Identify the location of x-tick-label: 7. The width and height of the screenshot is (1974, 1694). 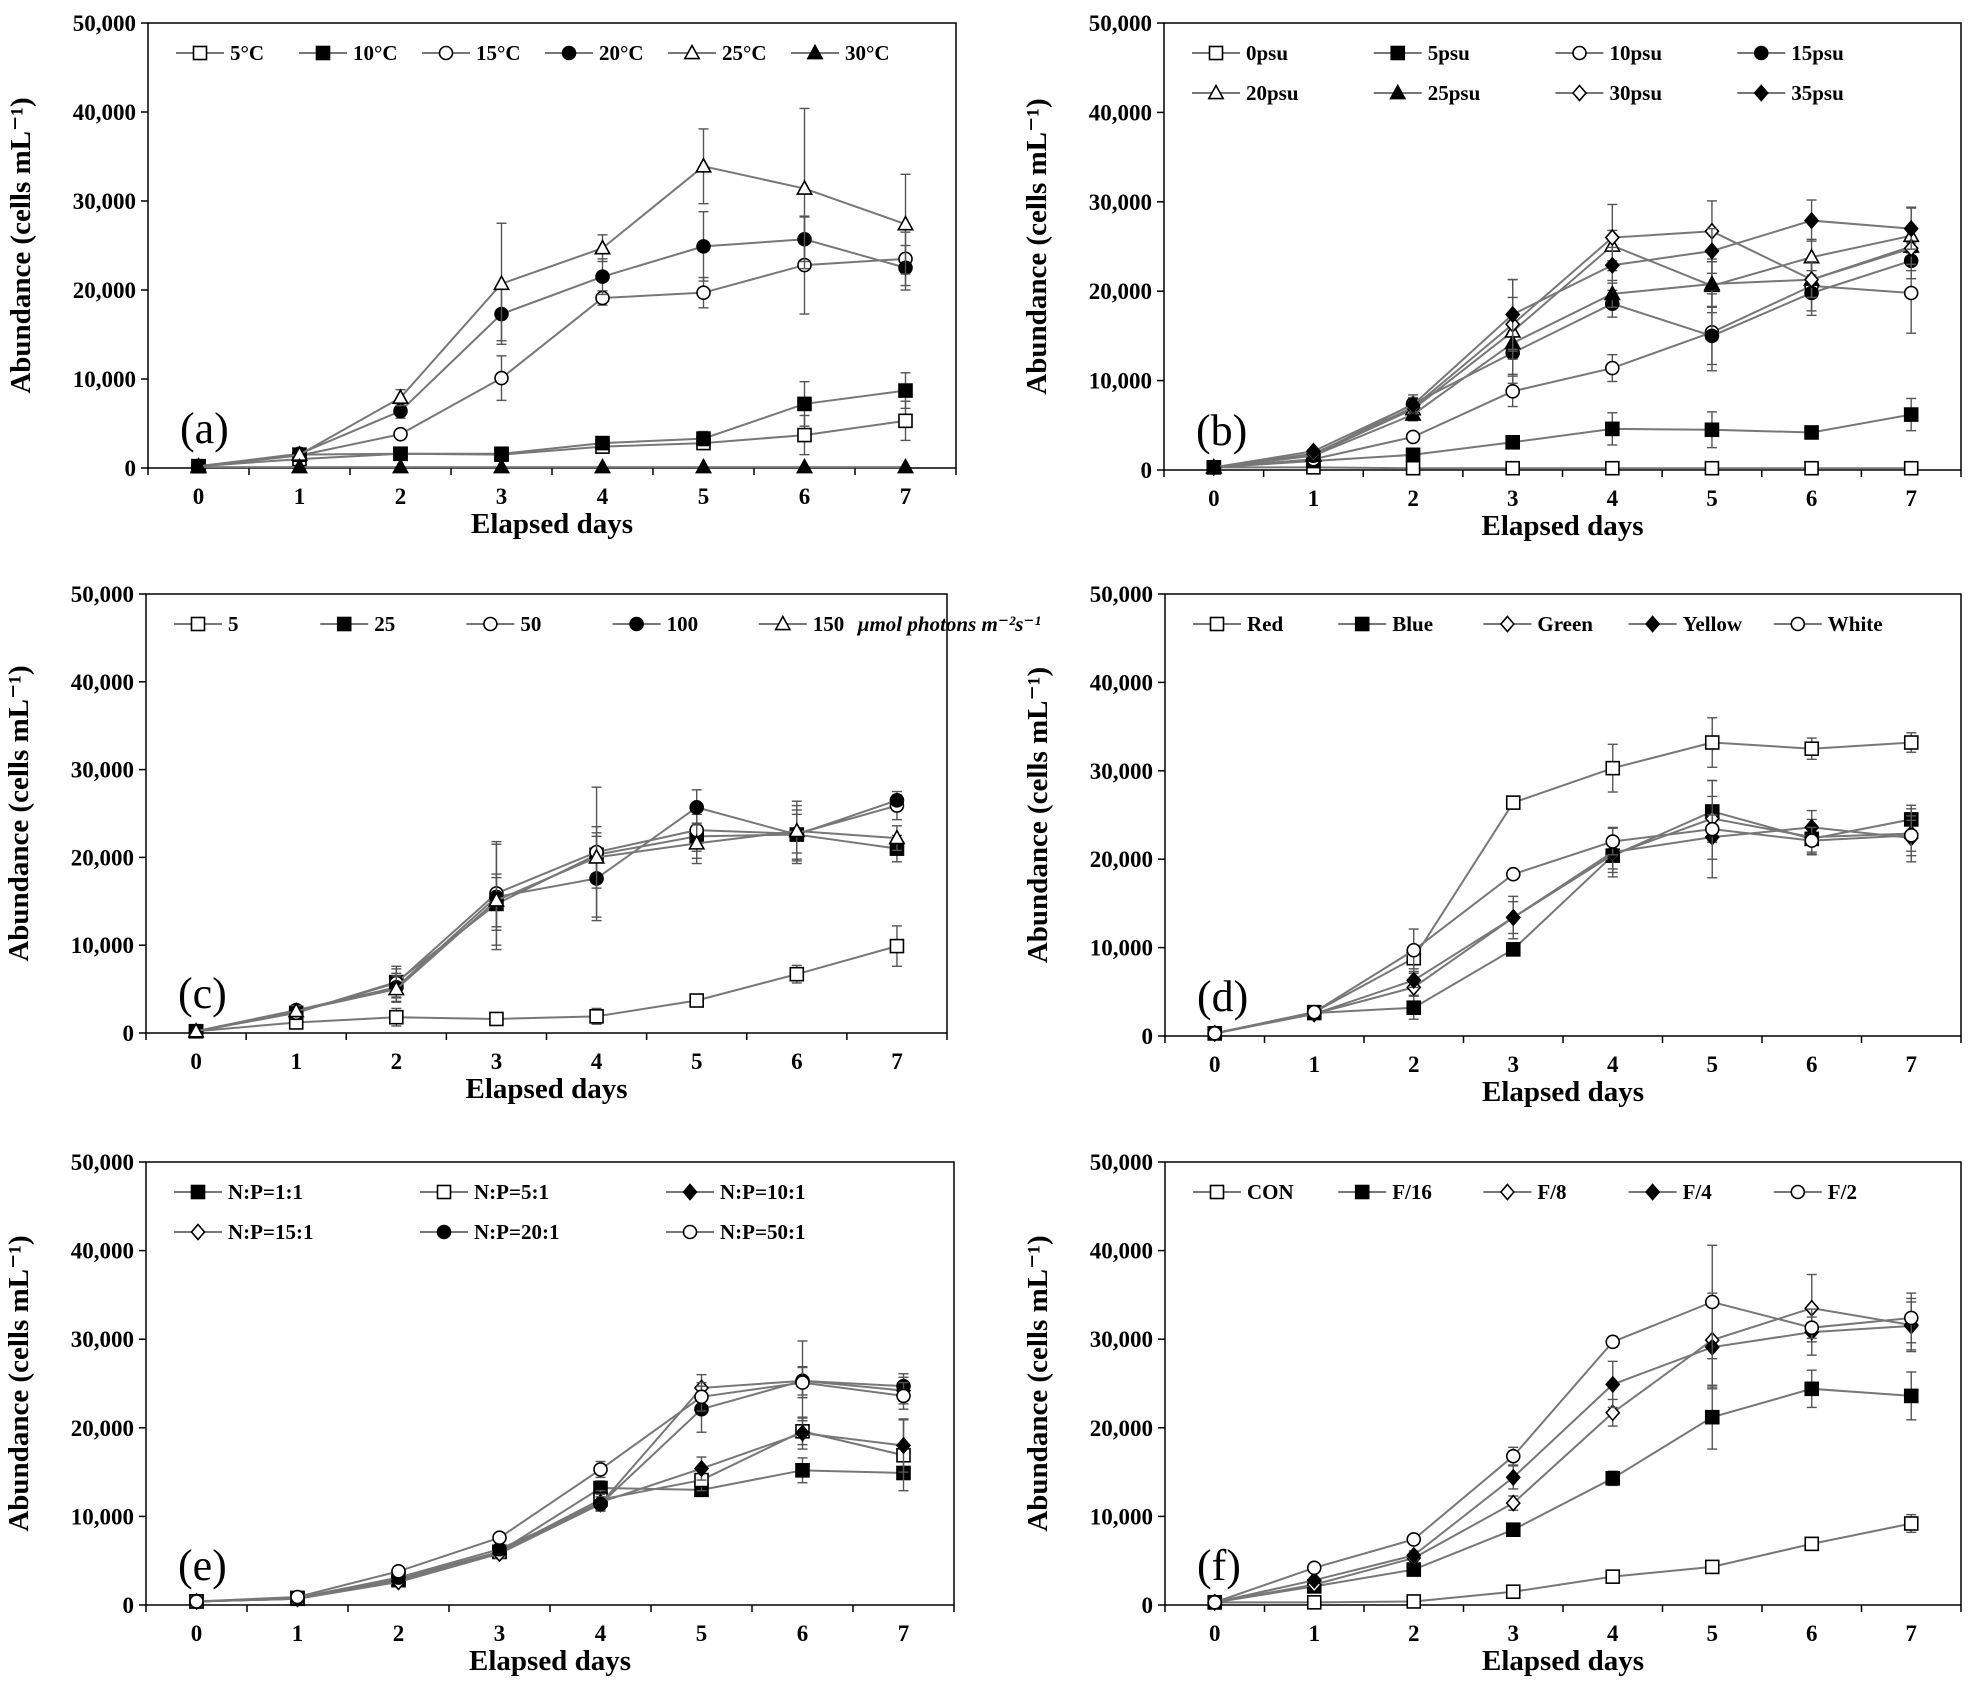
(904, 1633).